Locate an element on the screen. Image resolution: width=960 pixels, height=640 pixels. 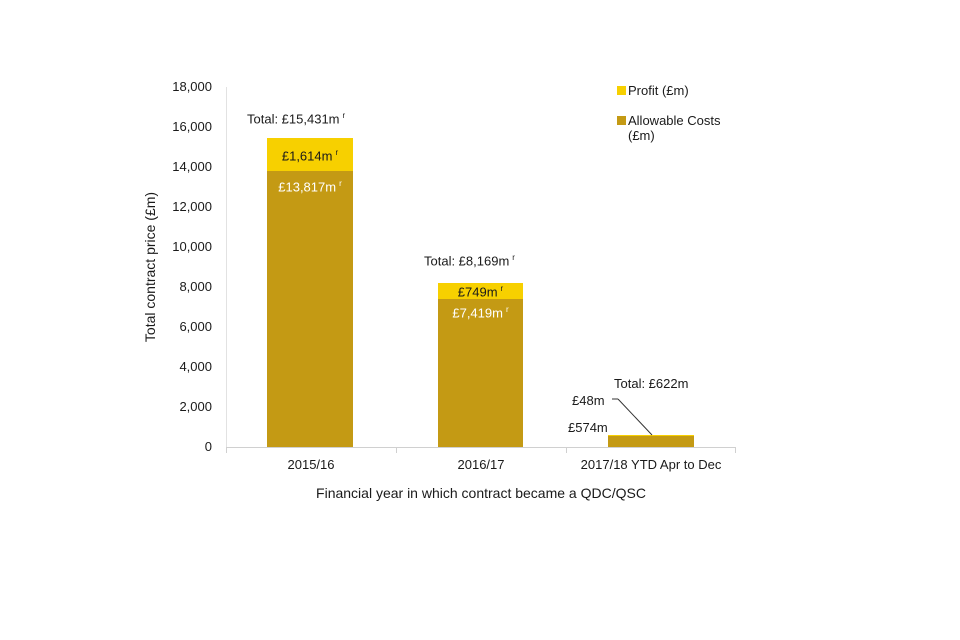
y-tick-8000: 8,000 is located at coordinates (195, 286).